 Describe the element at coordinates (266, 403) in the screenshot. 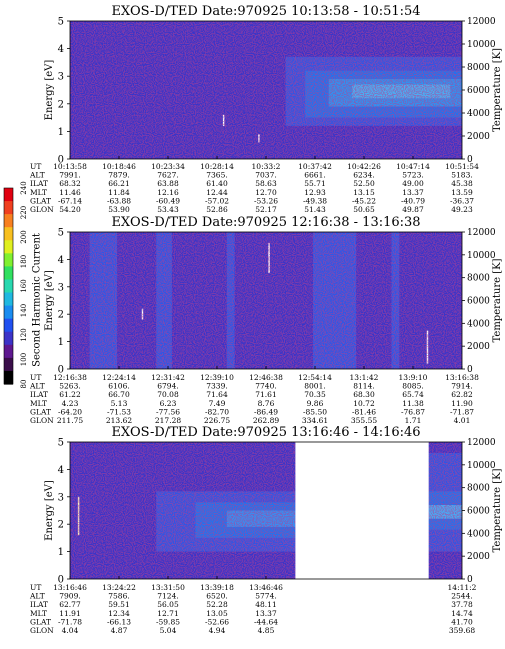

I see `orbit-value: 8.76` at that location.